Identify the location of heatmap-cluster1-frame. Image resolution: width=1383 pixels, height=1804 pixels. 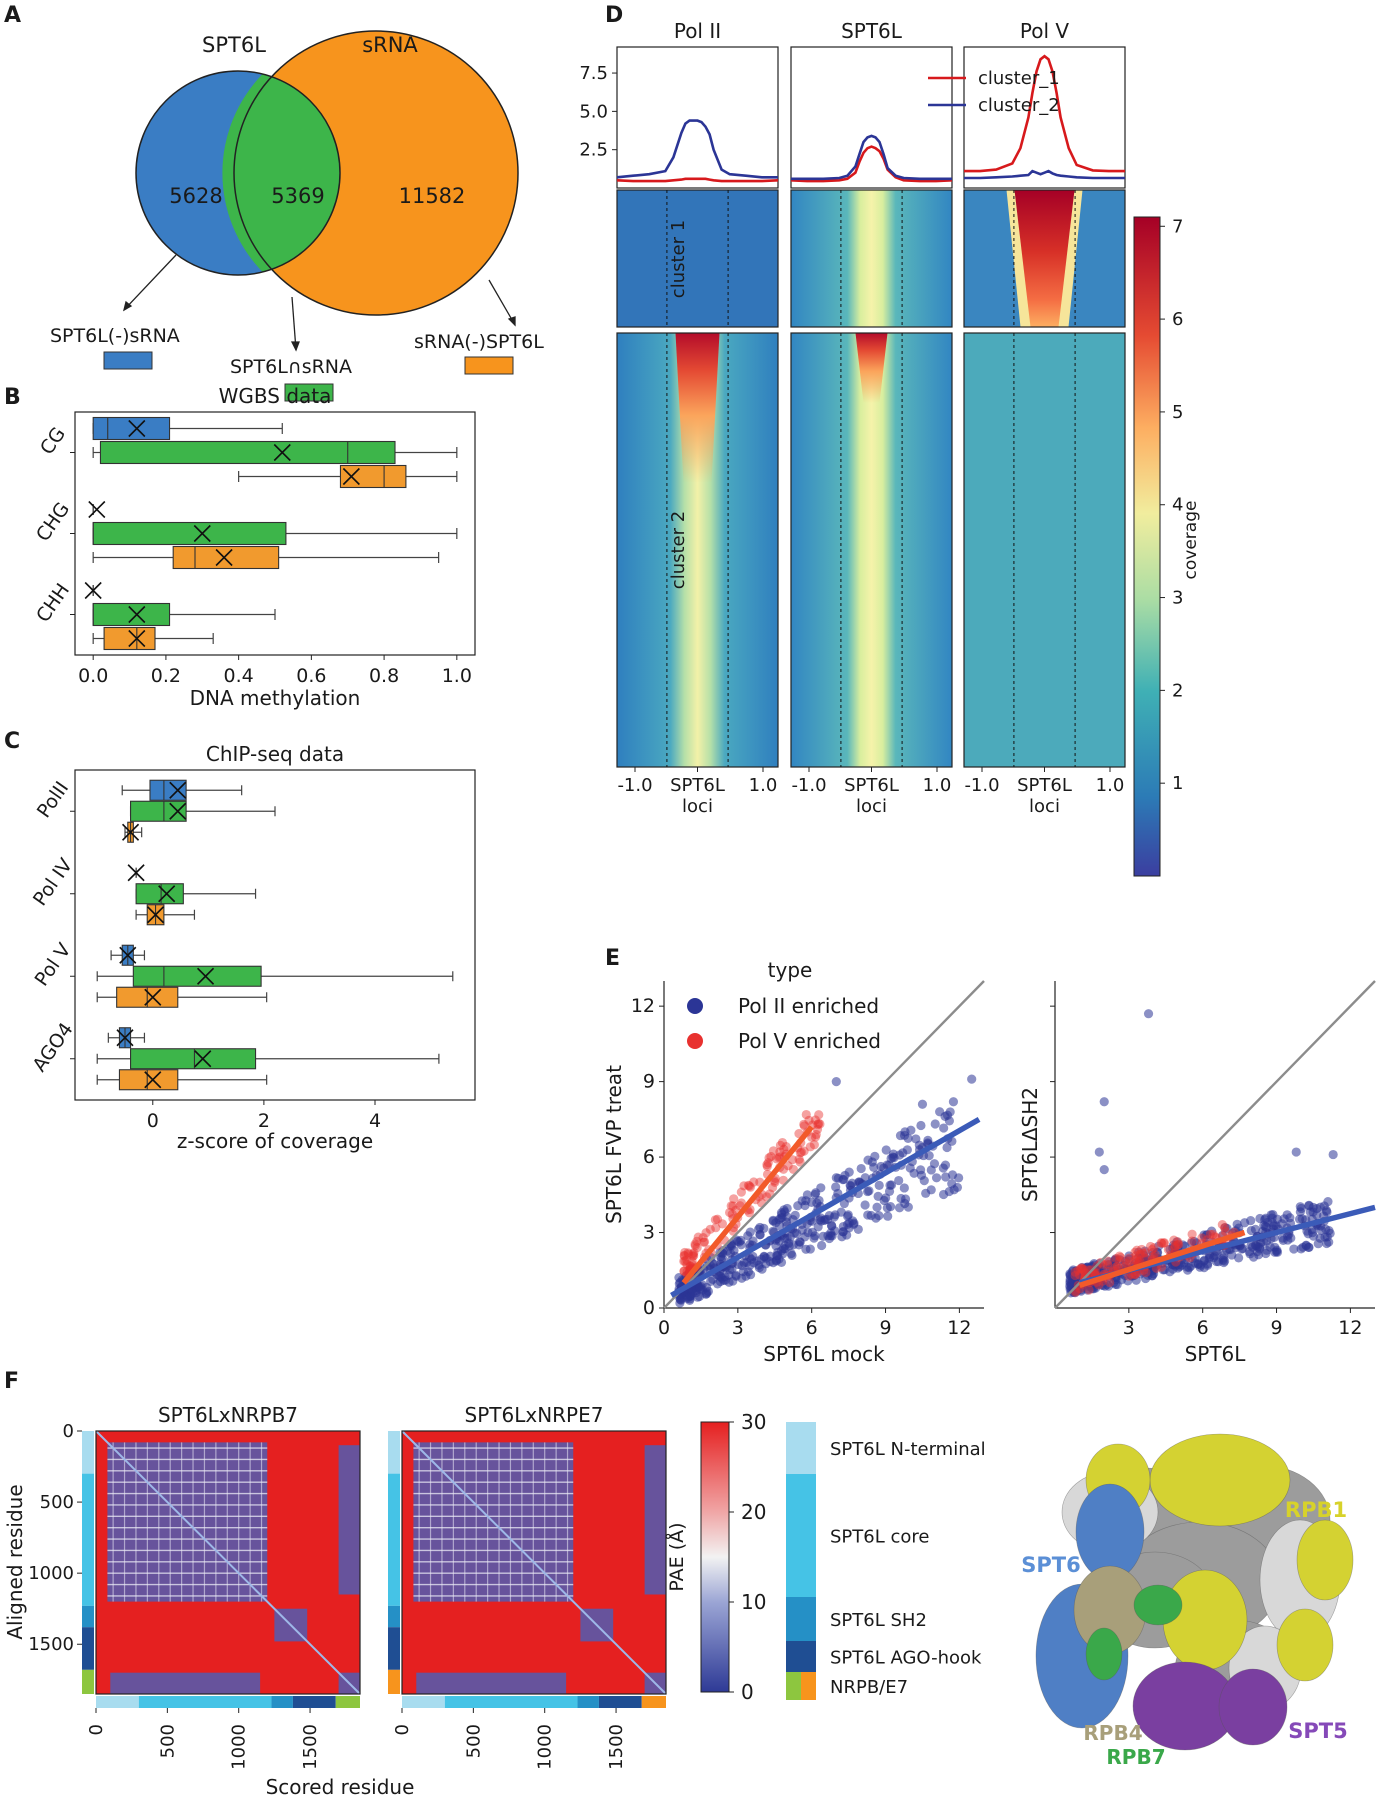
(871, 258).